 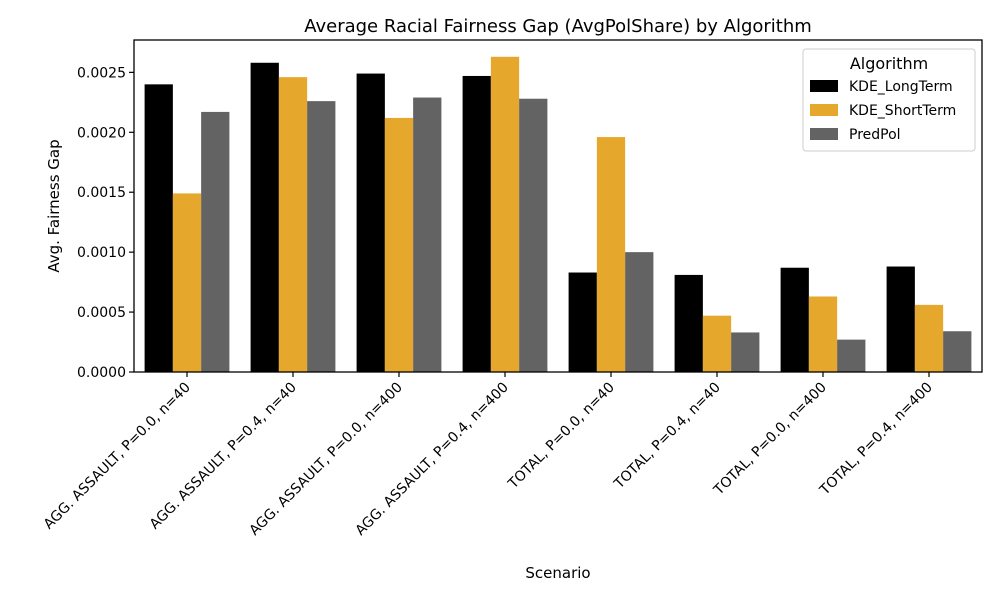 What do you see at coordinates (875, 135) in the screenshot?
I see `legend-label: PredPol` at bounding box center [875, 135].